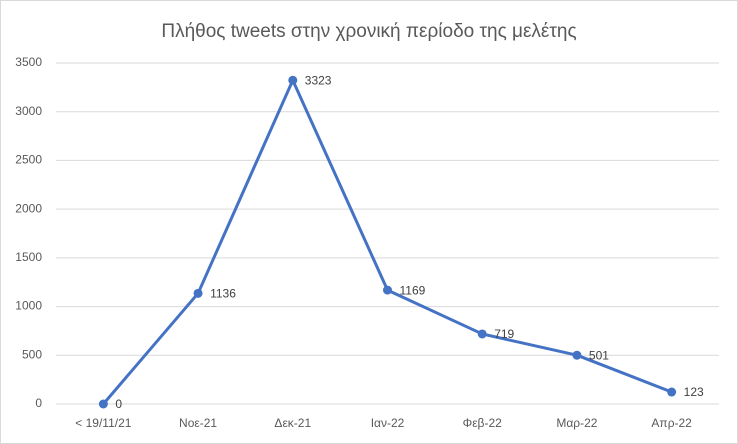 The width and height of the screenshot is (738, 444). What do you see at coordinates (482, 423) in the screenshot?
I see `x-tick-label: Φεβ-22` at bounding box center [482, 423].